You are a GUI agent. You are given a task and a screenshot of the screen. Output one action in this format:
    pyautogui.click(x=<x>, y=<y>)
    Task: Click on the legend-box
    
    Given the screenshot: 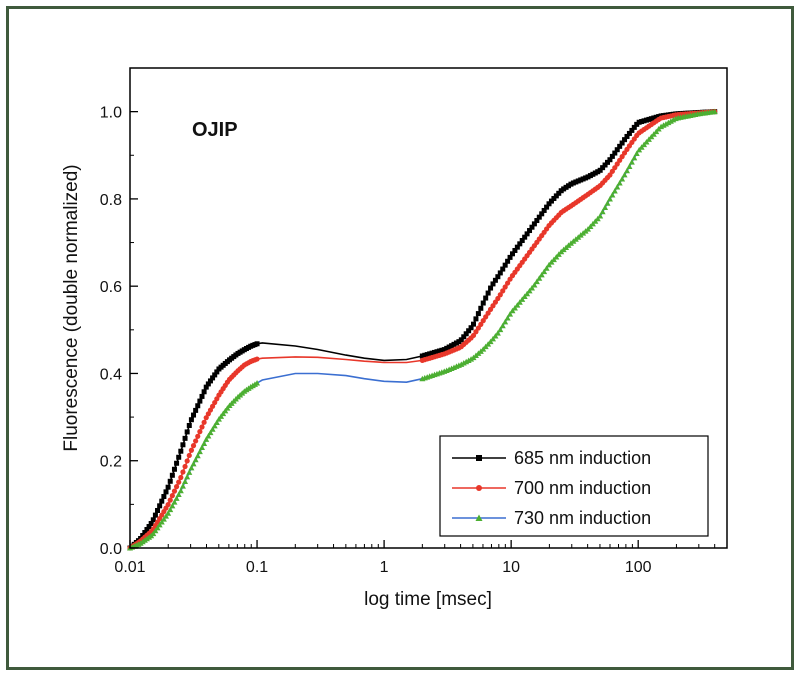 What is the action you would take?
    pyautogui.click(x=574, y=486)
    